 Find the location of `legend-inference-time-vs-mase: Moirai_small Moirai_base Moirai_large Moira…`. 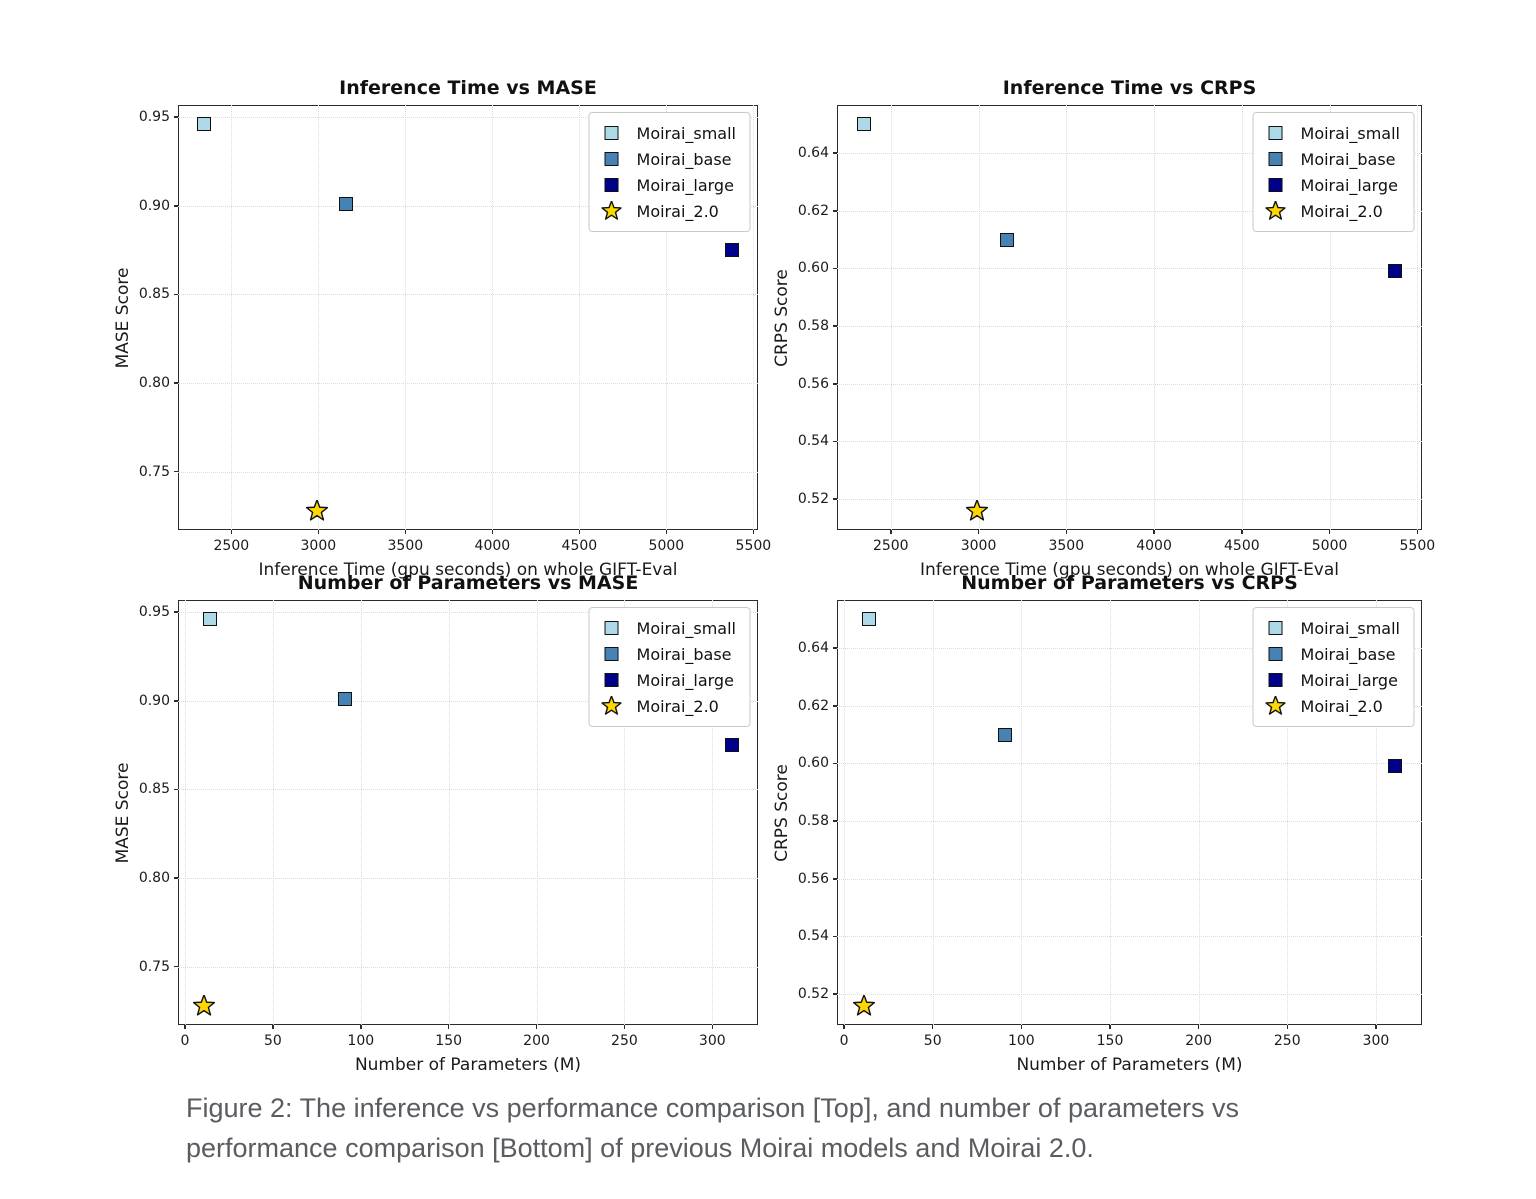

legend-inference-time-vs-mase: Moirai_small Moirai_base Moirai_large Moira… is located at coordinates (669, 172).